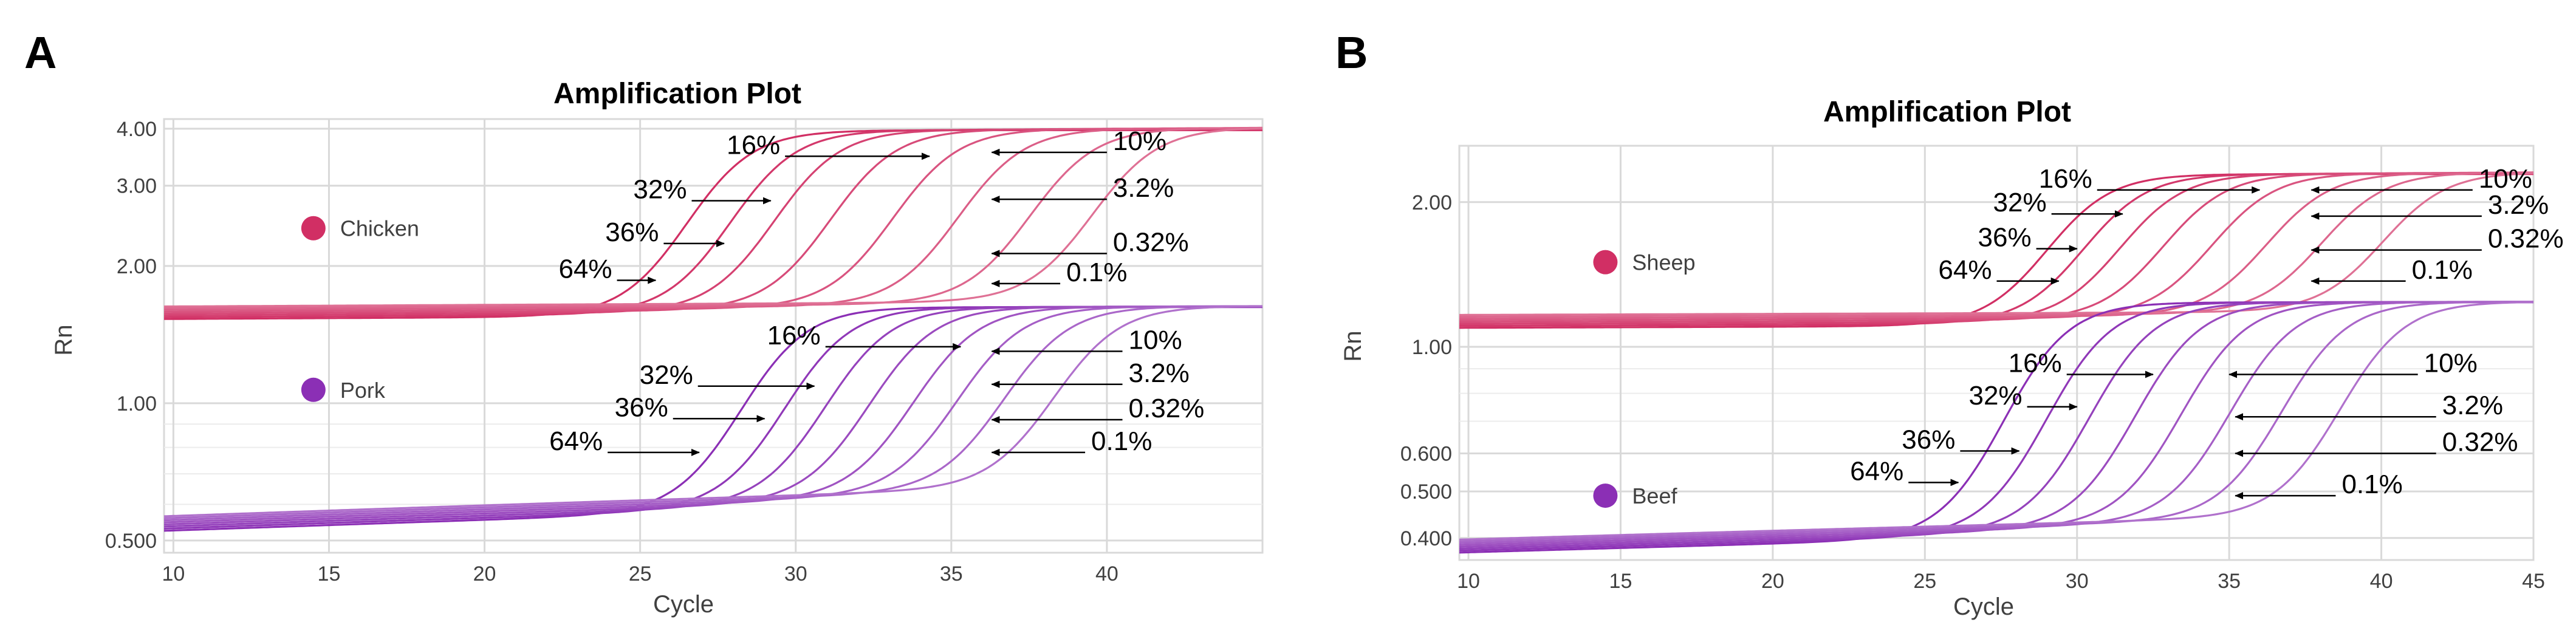  Describe the element at coordinates (2533, 581) in the screenshot. I see `x-tick-label: 45` at that location.